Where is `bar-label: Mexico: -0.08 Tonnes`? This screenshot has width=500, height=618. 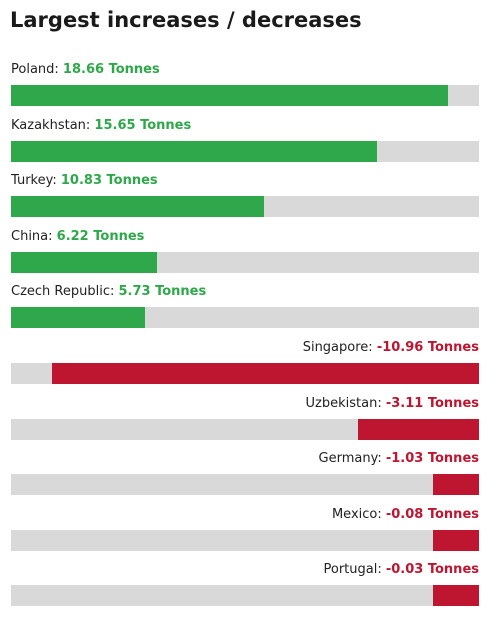 bar-label: Mexico: -0.08 Tonnes is located at coordinates (405, 515).